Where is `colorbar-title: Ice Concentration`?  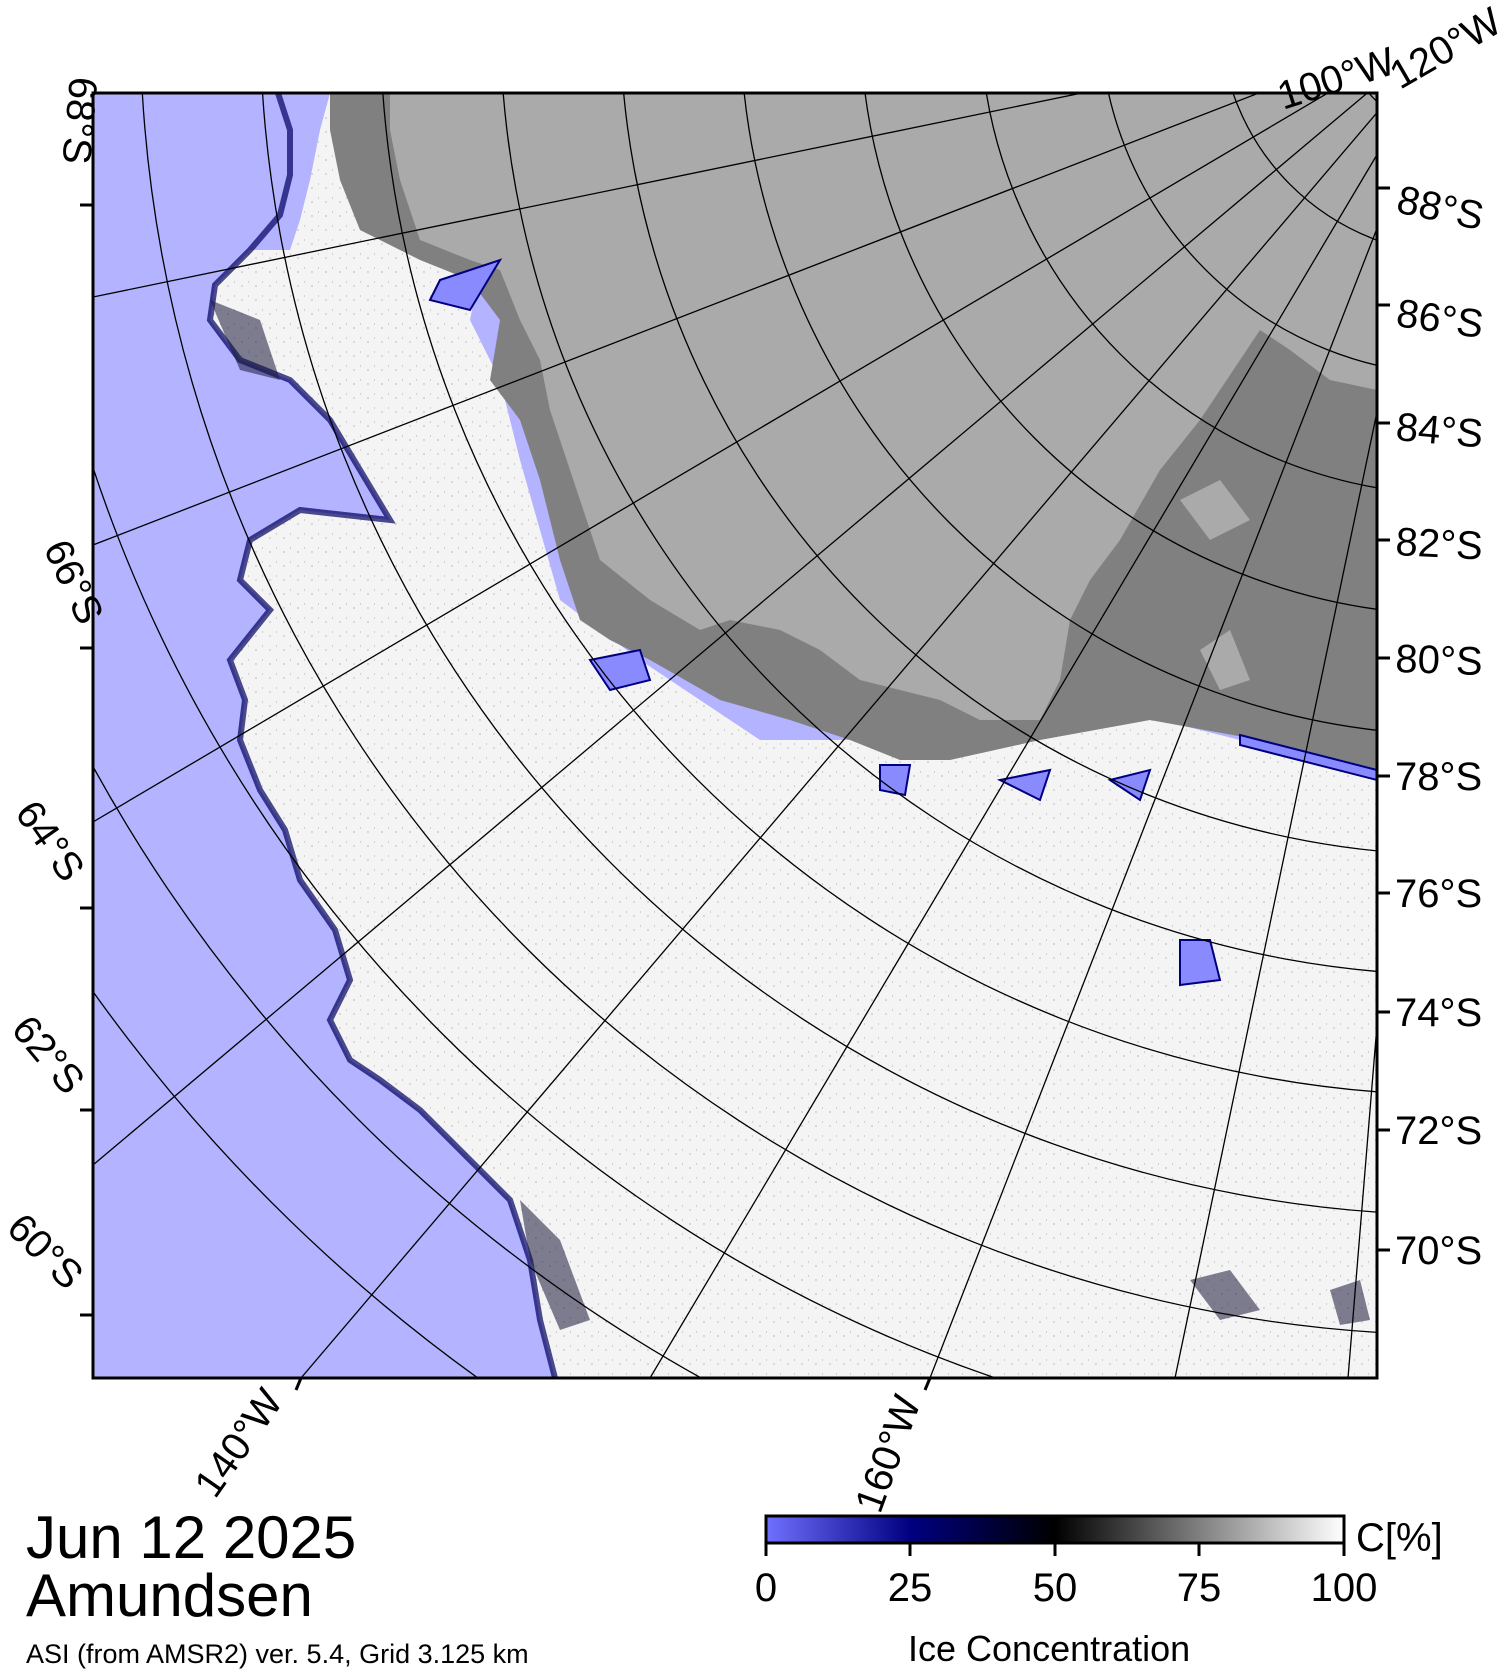 colorbar-title: Ice Concentration is located at coordinates (1049, 1648).